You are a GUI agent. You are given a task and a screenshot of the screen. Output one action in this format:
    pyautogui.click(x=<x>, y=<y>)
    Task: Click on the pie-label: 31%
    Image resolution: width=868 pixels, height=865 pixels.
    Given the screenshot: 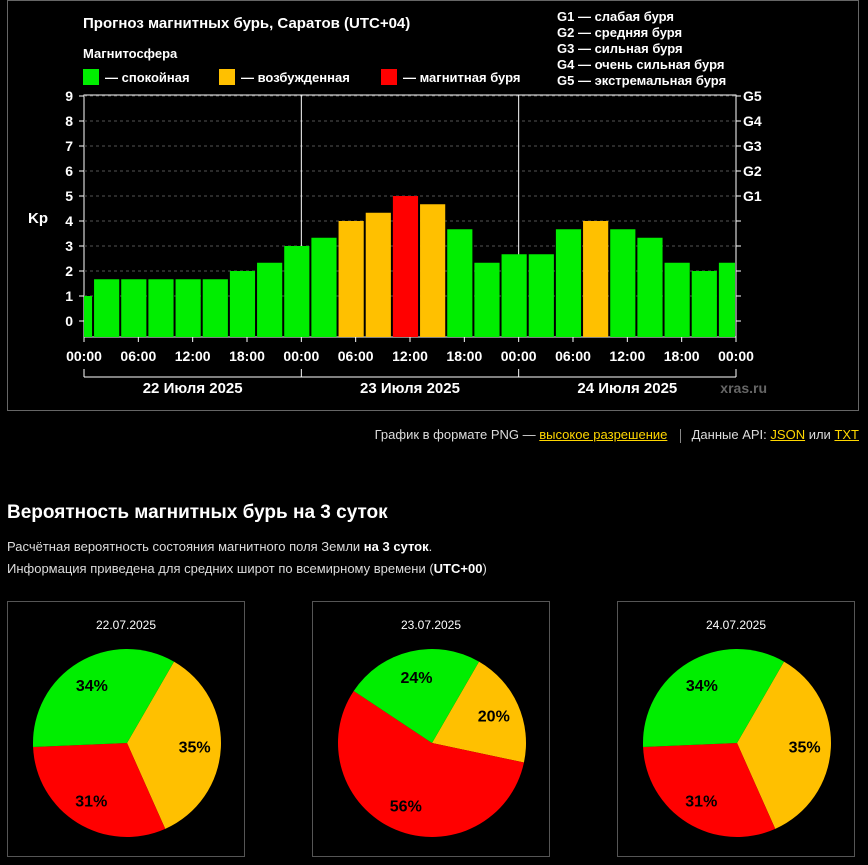 What is the action you would take?
    pyautogui.click(x=91, y=802)
    